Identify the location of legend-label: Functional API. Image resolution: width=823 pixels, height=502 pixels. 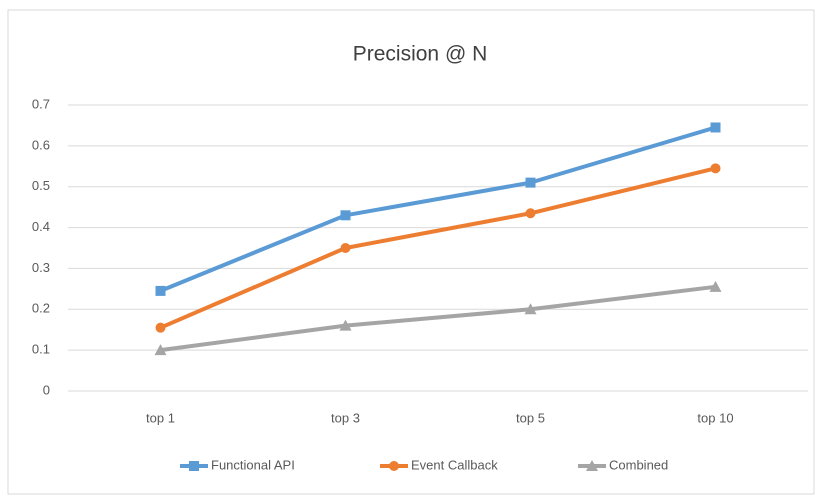
(253, 464).